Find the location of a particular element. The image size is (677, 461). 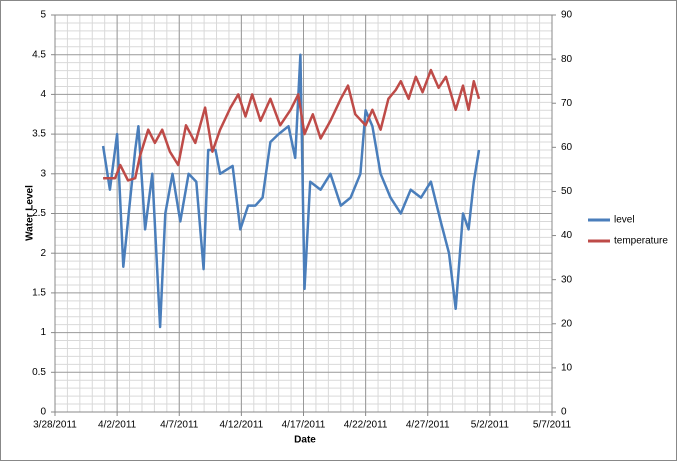

y2-tick-label: 0 is located at coordinates (564, 412).